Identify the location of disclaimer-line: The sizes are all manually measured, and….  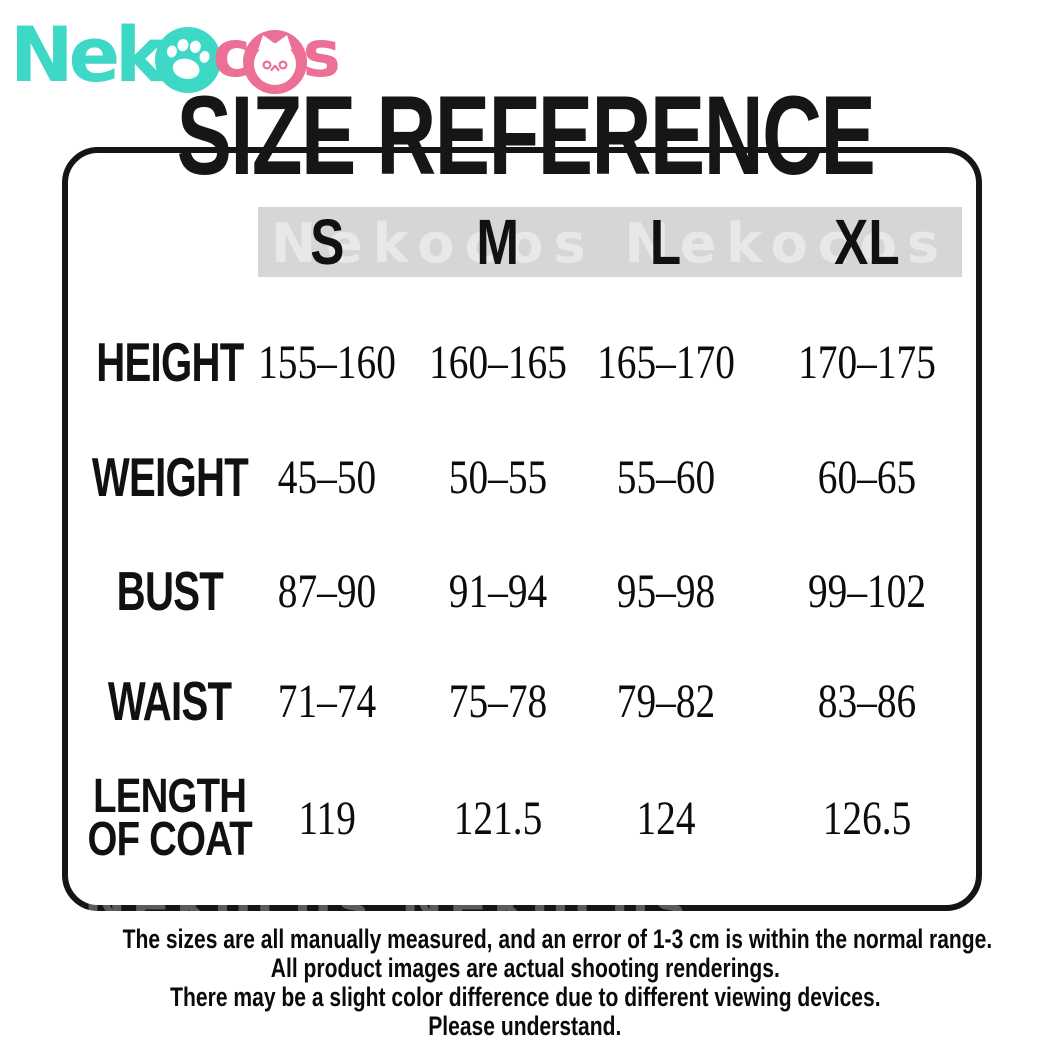
(525, 939).